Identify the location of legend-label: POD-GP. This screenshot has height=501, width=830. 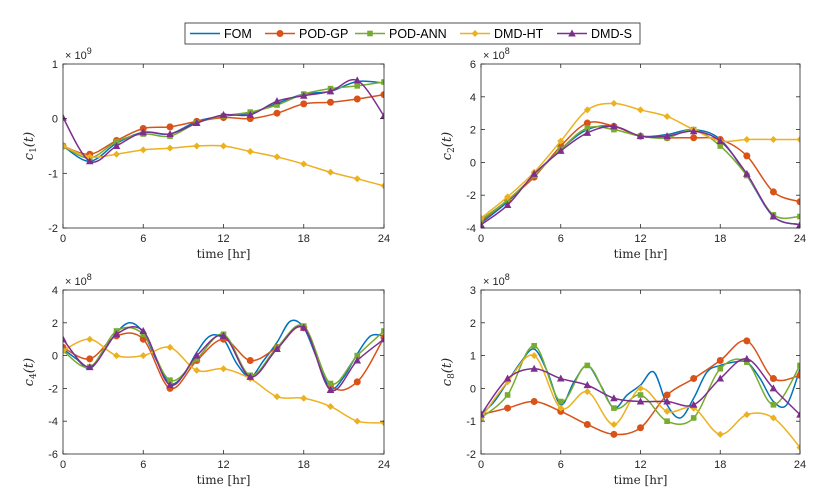
(323, 34).